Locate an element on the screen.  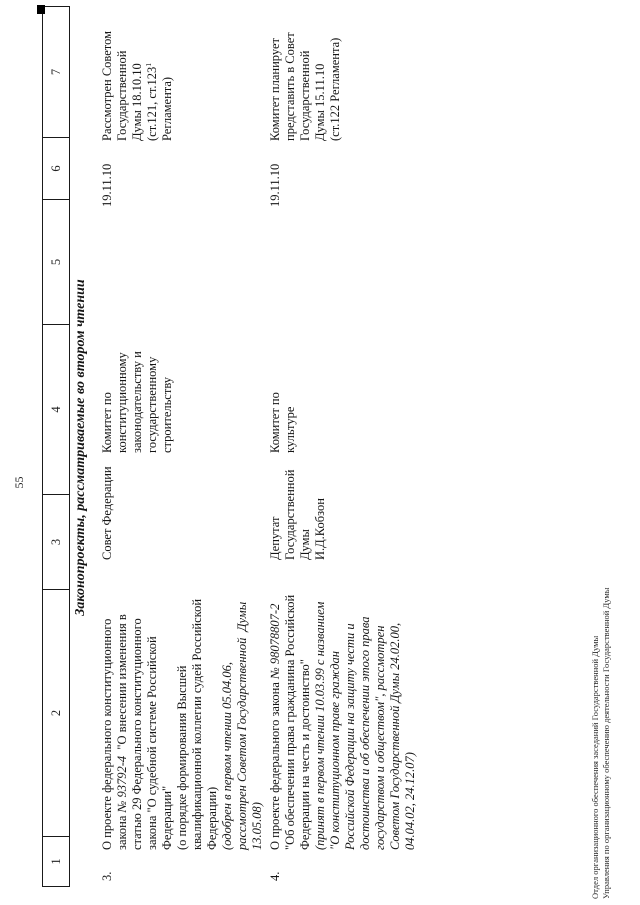
text-line: конституционному is located at coordinates (122, 402).